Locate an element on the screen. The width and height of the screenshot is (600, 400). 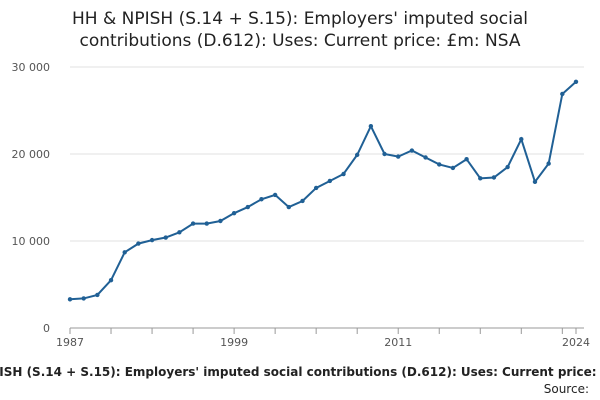
y-tick-label: 10 000 is located at coordinates (31, 241).